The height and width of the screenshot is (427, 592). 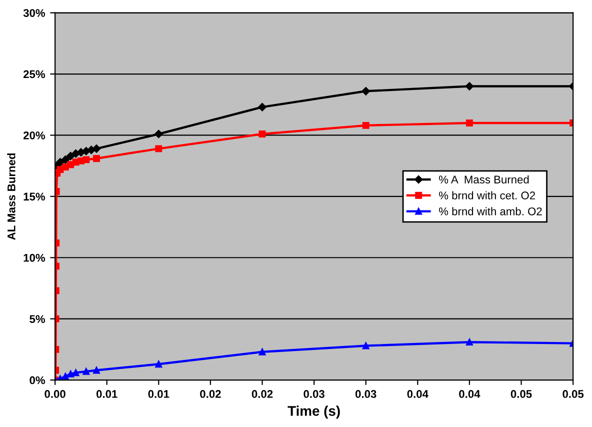 What do you see at coordinates (38, 319) in the screenshot?
I see `y-tick-label: 5%` at bounding box center [38, 319].